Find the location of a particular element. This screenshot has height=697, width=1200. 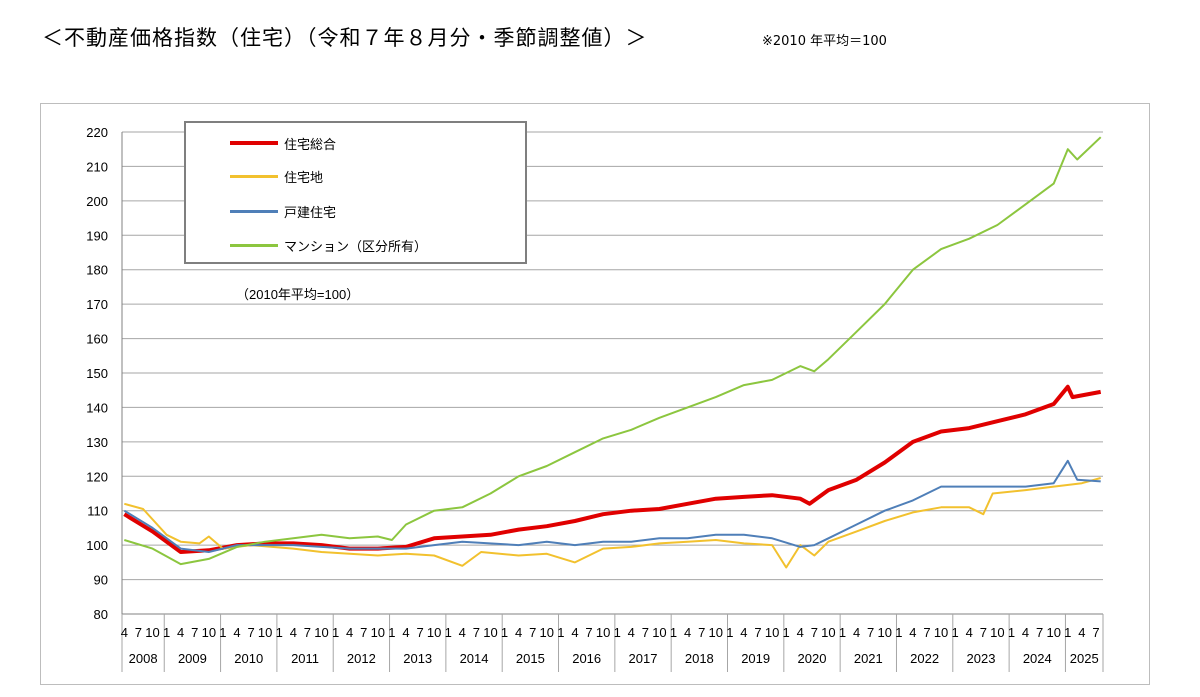

legend-item-detached: 戸建住宅 is located at coordinates (283, 211).